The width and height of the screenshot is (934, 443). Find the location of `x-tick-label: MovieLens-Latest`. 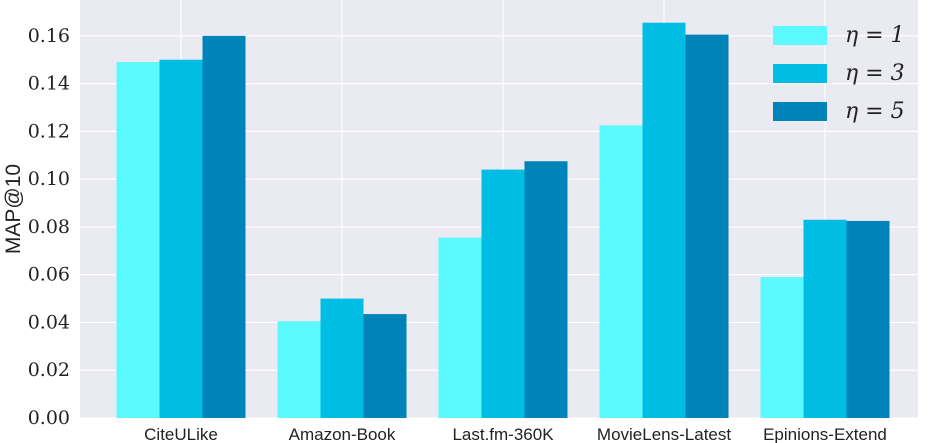

x-tick-label: MovieLens-Latest is located at coordinates (664, 434).